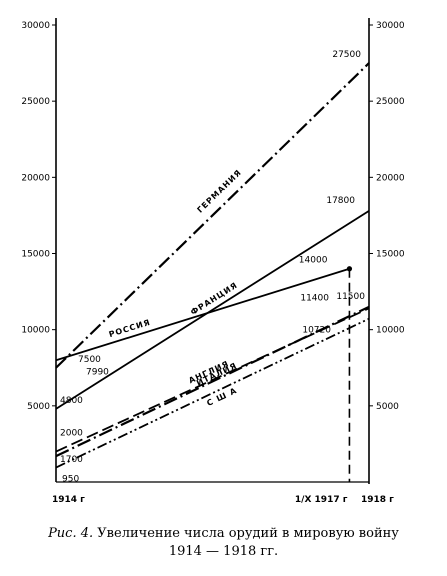  Describe the element at coordinates (390, 331) in the screenshot. I see `right-tick-label: 10000` at that location.